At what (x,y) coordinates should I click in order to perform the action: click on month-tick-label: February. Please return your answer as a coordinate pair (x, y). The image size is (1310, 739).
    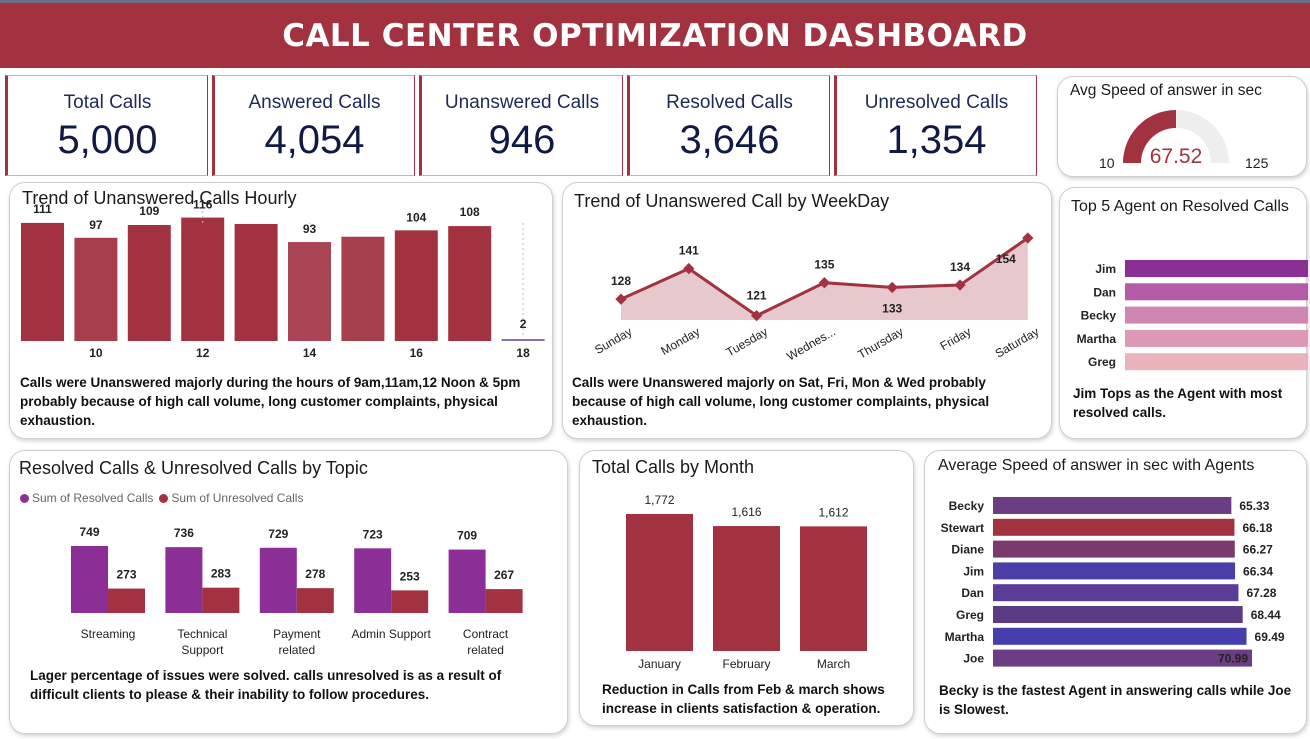
    Looking at the image, I should click on (746, 664).